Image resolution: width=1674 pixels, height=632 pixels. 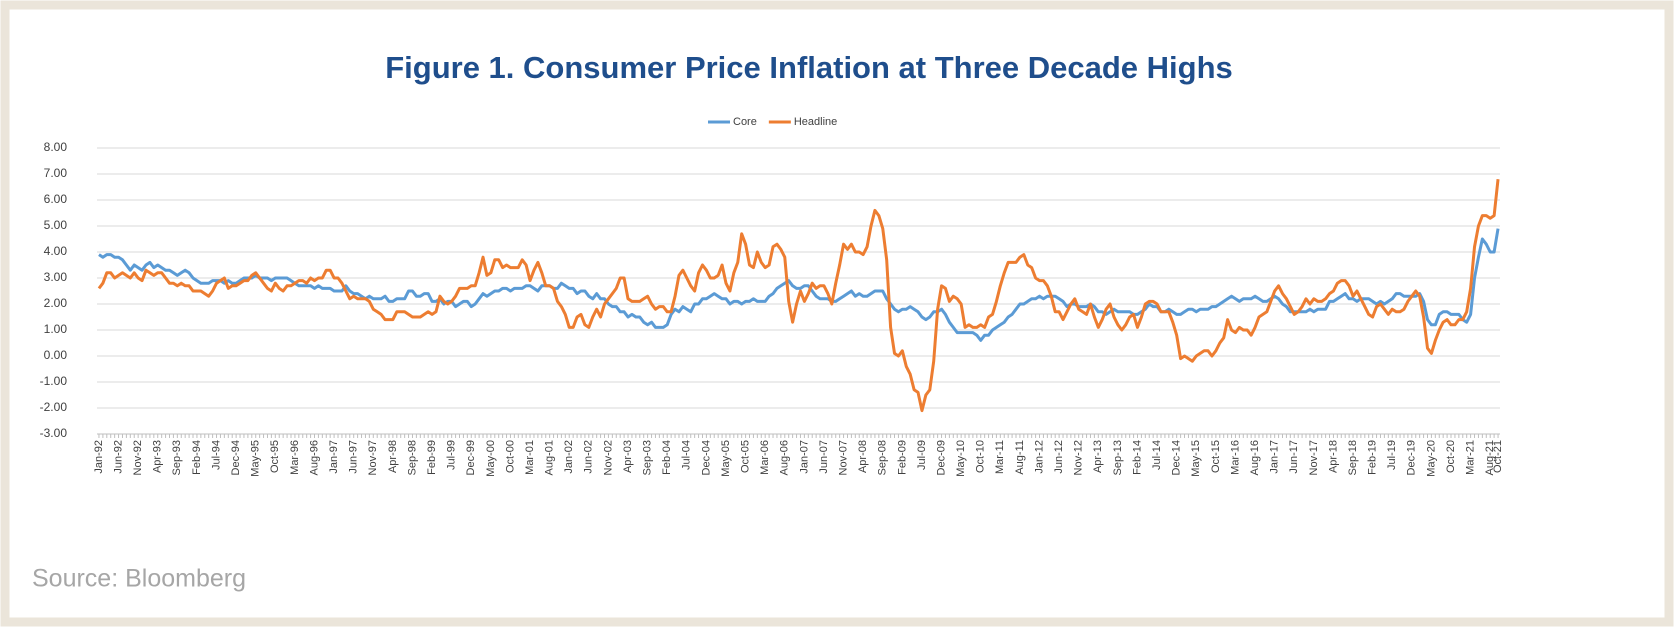 What do you see at coordinates (1196, 458) in the screenshot?
I see `x-tick-label: May-15` at bounding box center [1196, 458].